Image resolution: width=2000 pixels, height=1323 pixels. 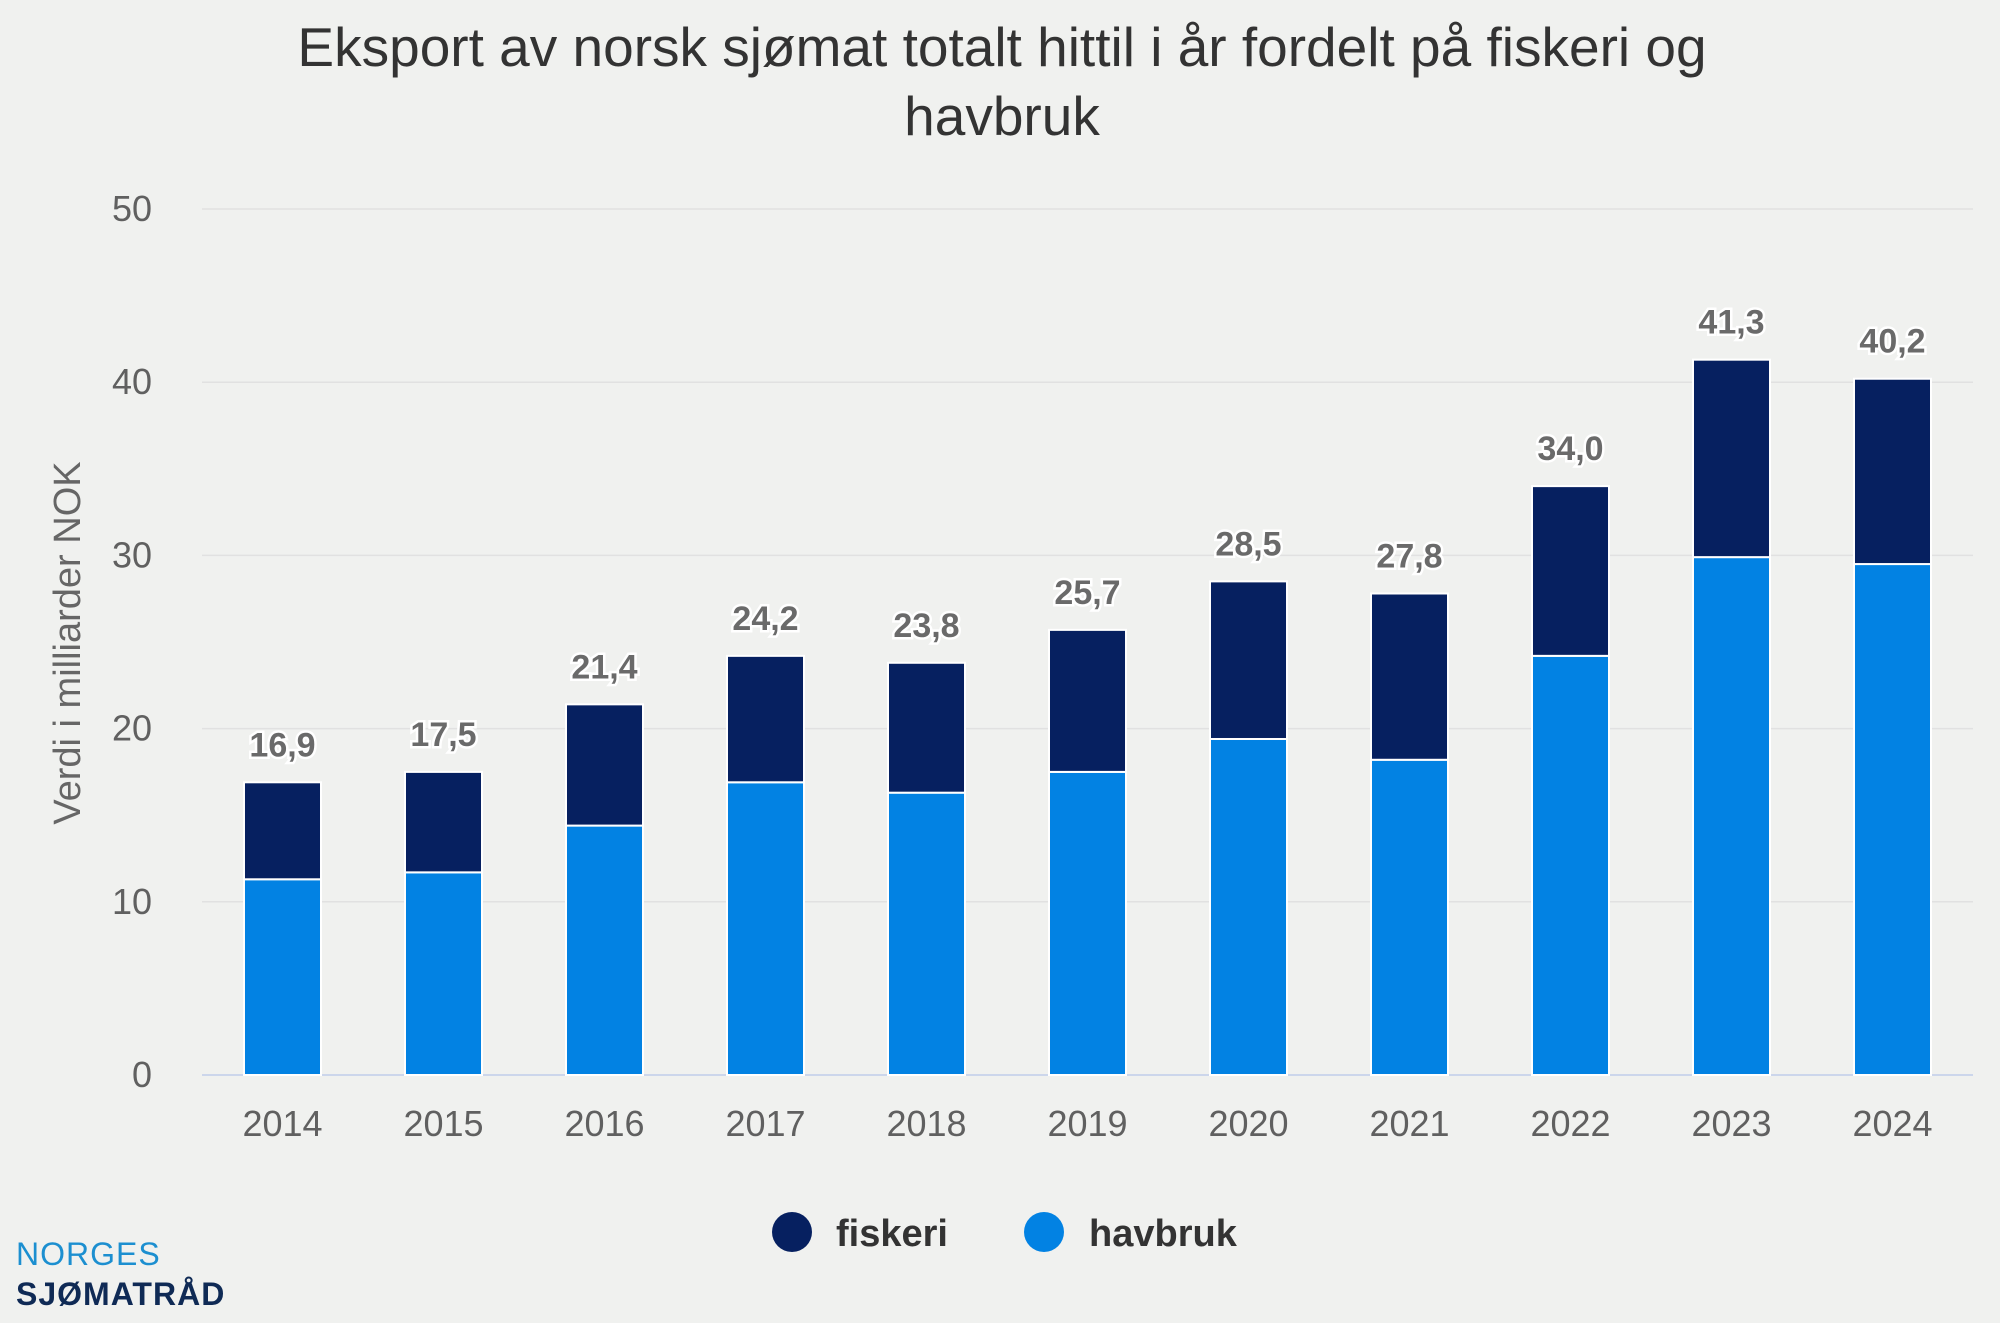 I want to click on legend-marker-havbruk, so click(x=1044, y=1232).